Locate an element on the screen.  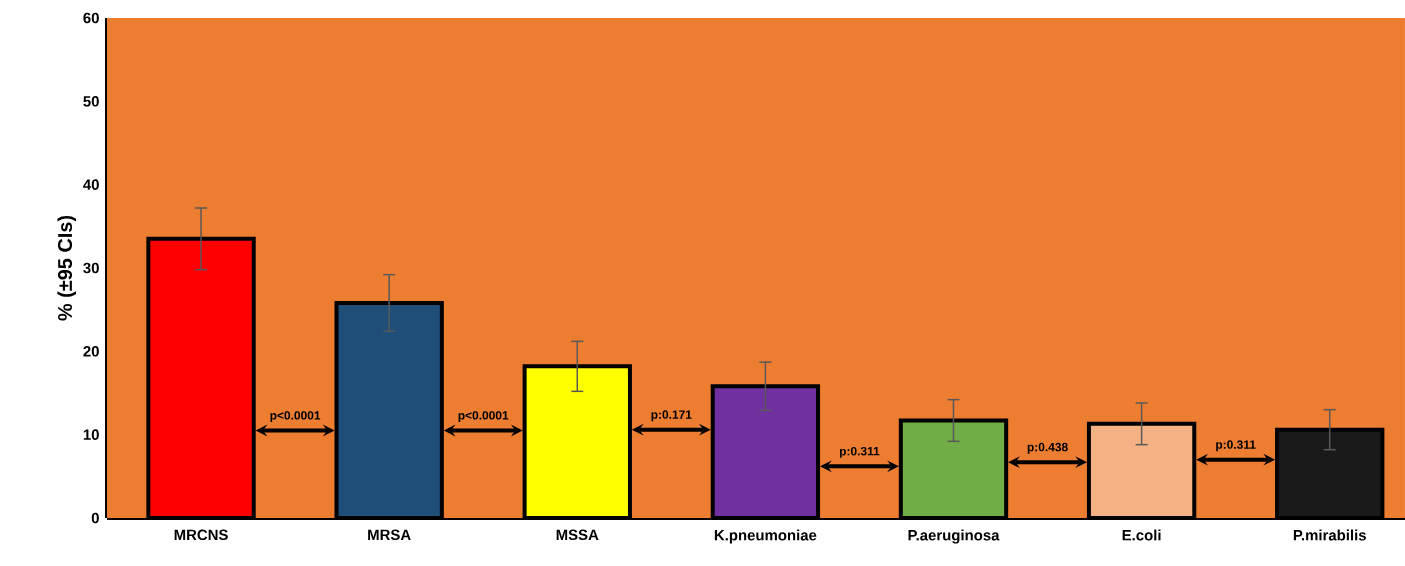
x-tick-label: P.aeruginosa is located at coordinates (954, 536).